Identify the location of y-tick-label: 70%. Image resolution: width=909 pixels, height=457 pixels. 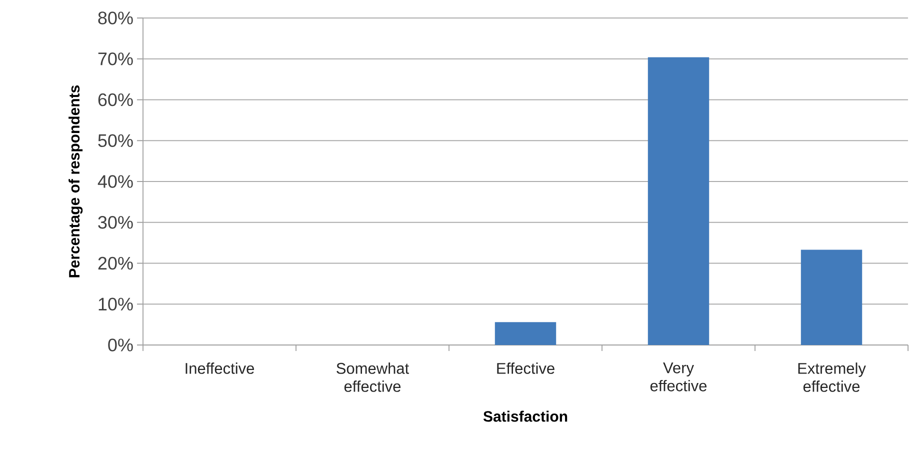
(115, 59).